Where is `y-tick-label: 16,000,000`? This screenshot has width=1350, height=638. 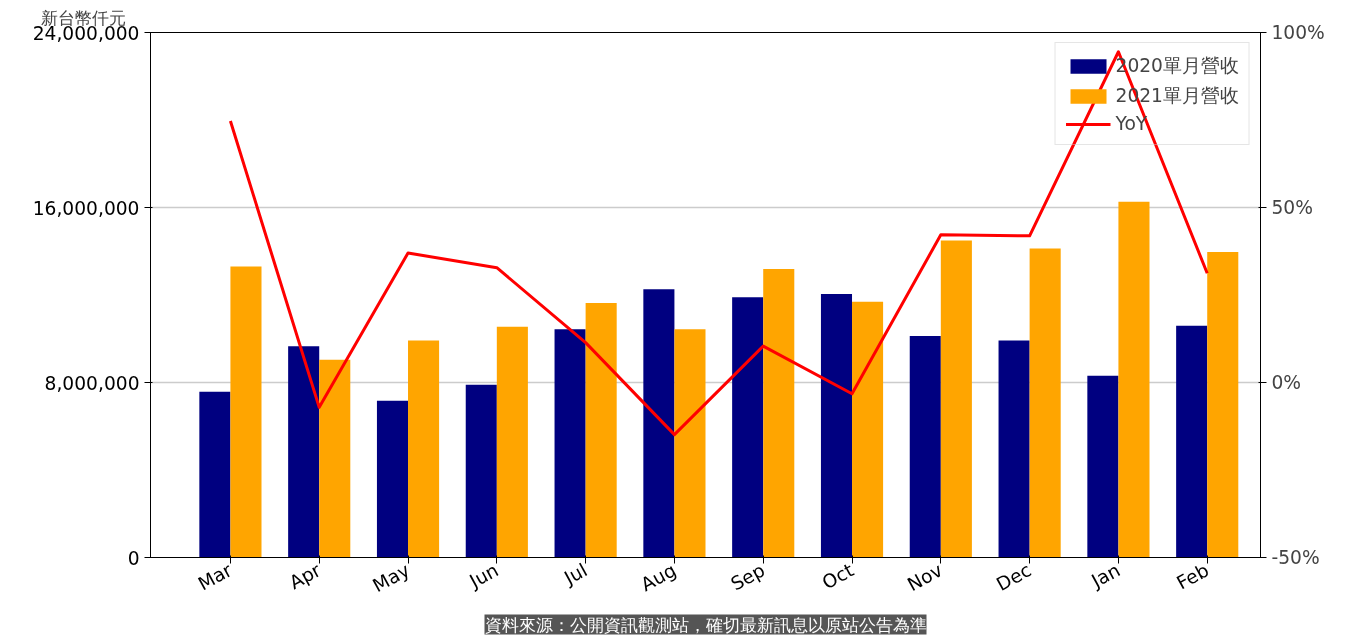 y-tick-label: 16,000,000 is located at coordinates (86, 208).